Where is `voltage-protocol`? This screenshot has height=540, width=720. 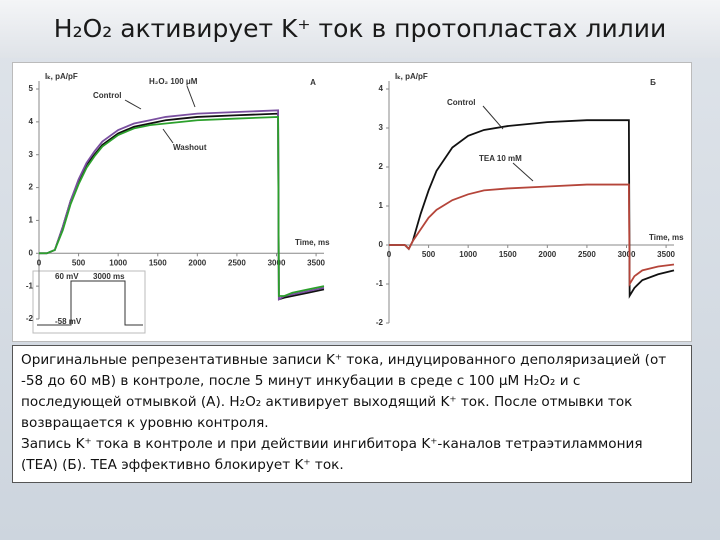
voltage-protocol is located at coordinates (90, 303).